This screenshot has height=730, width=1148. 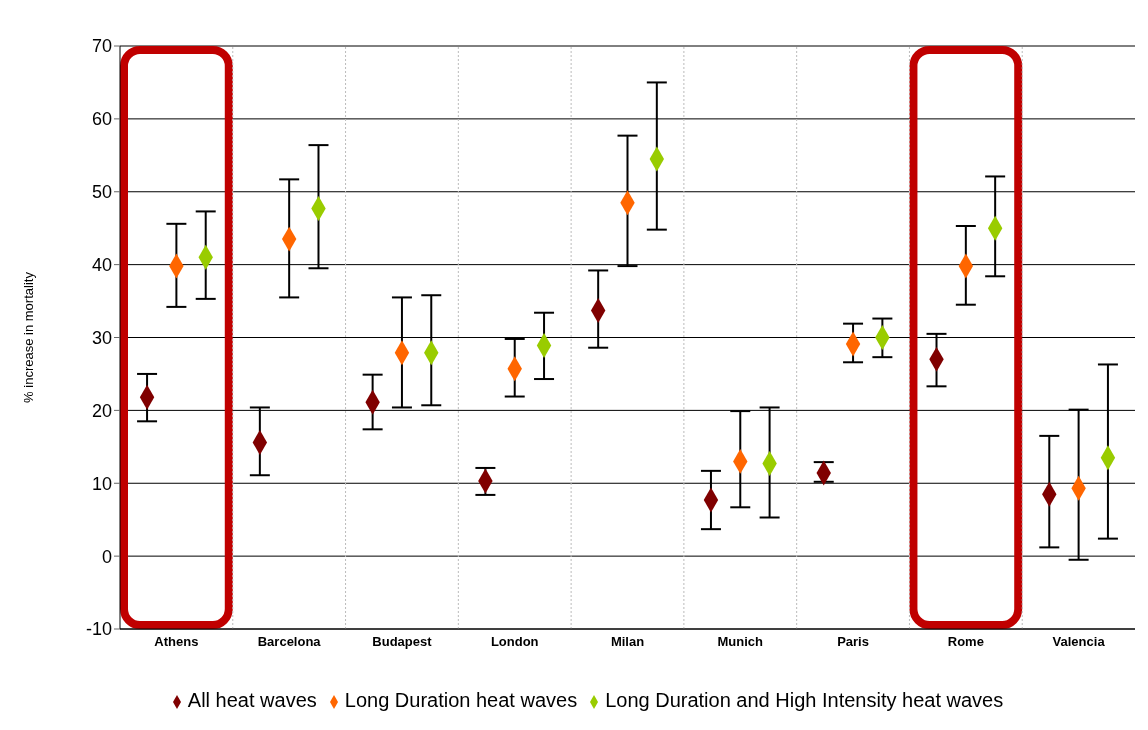 What do you see at coordinates (461, 700) in the screenshot?
I see `legend-label: Long Duration heat waves` at bounding box center [461, 700].